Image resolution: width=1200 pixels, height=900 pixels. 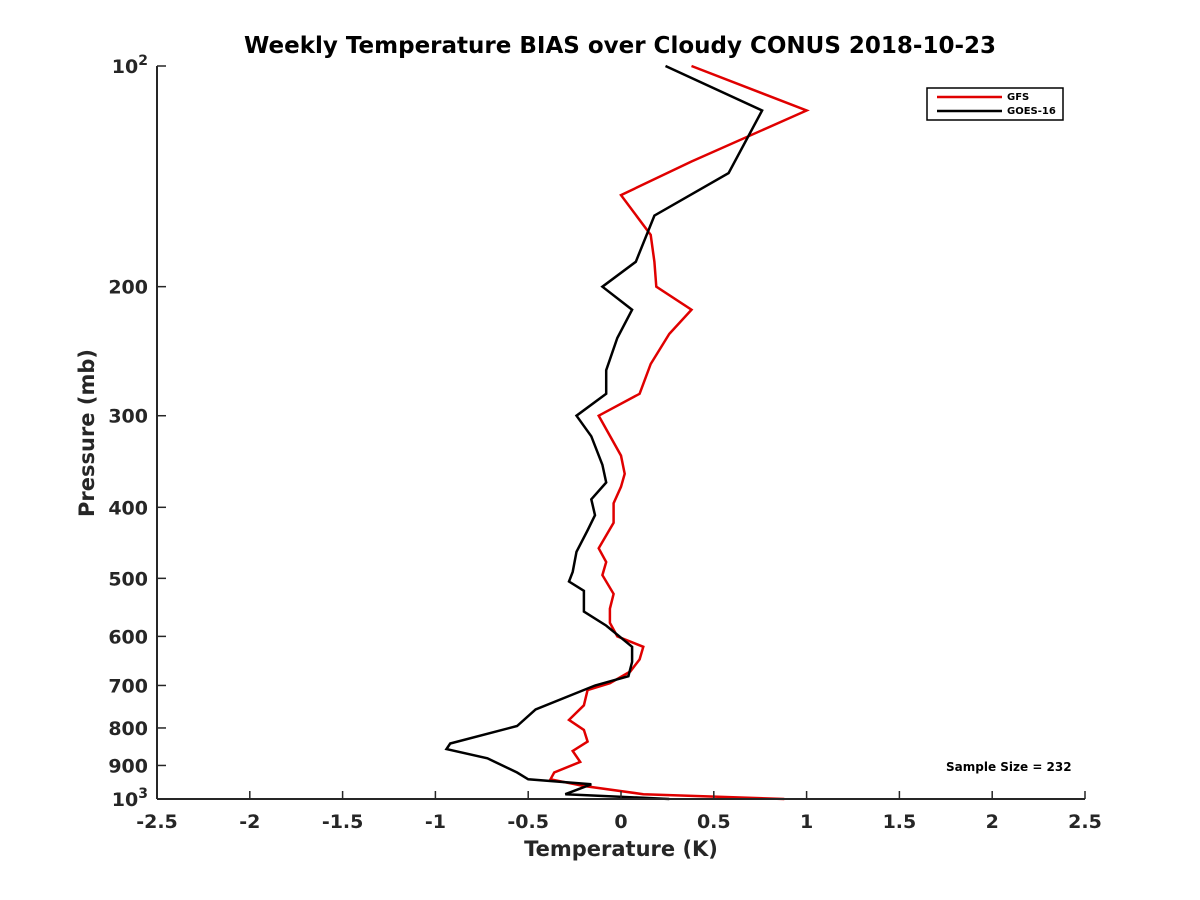 I want to click on legend-label-gfs: GFS, so click(x=1018, y=97).